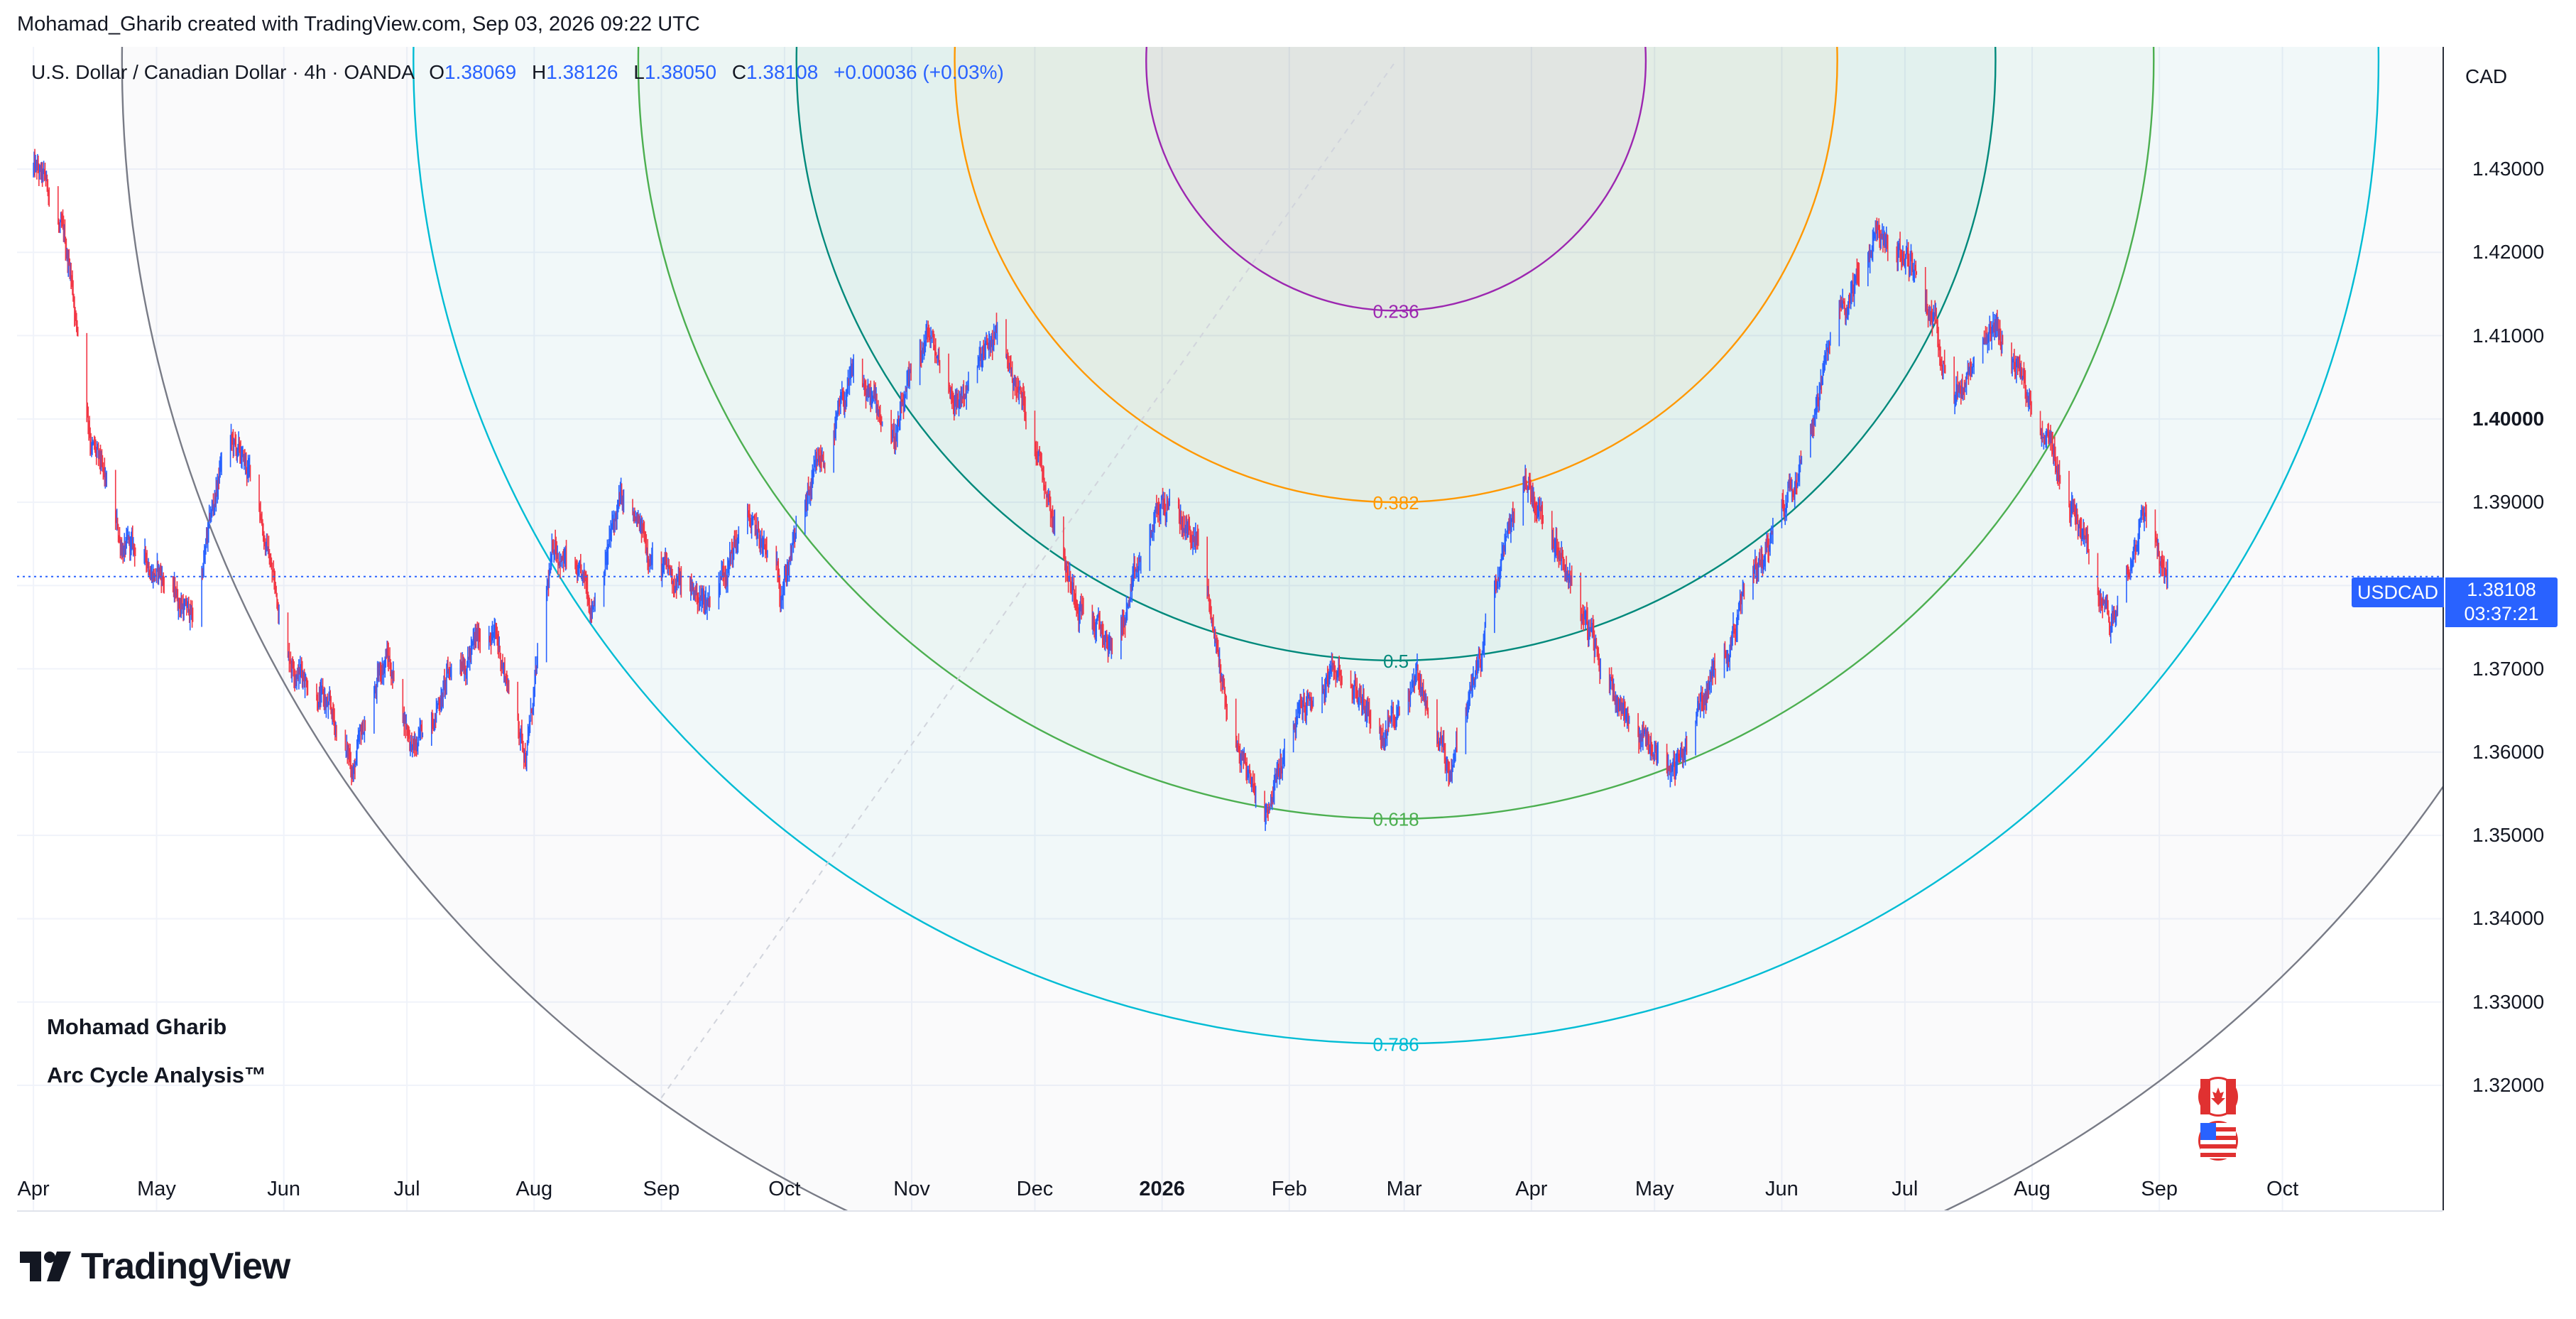 This screenshot has width=2576, height=1319. I want to click on time-tick-label: 2026, so click(1162, 1189).